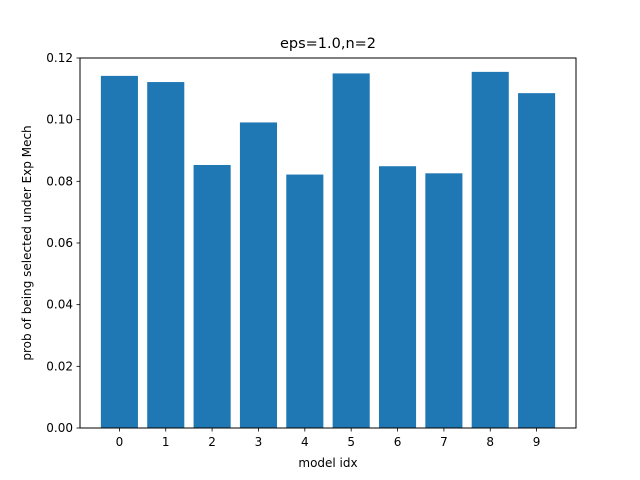 The height and width of the screenshot is (480, 640). I want to click on x-tick-label: 3, so click(259, 442).